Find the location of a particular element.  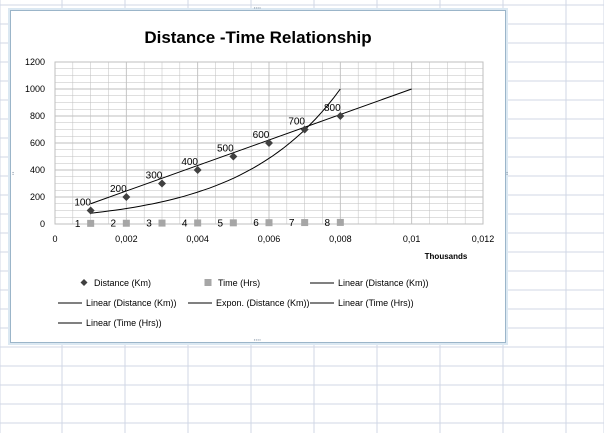

data-series: 100 200 300 400 500 600 700 800 1 2 3 4 5 6 7 8 is located at coordinates (209, 166).